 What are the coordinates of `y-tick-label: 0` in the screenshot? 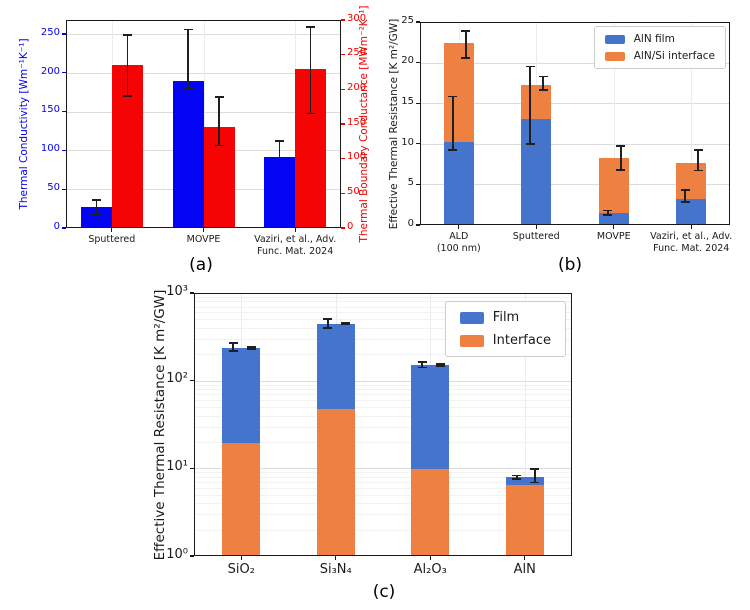 It's located at (56, 226).